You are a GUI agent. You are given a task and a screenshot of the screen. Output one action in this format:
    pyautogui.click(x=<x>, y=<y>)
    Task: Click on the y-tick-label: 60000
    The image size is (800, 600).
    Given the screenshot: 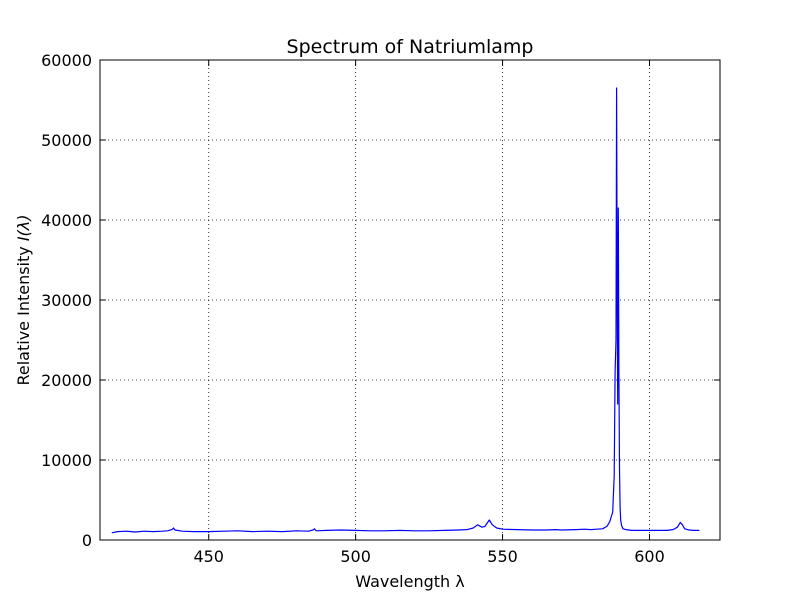 What is the action you would take?
    pyautogui.click(x=66, y=60)
    